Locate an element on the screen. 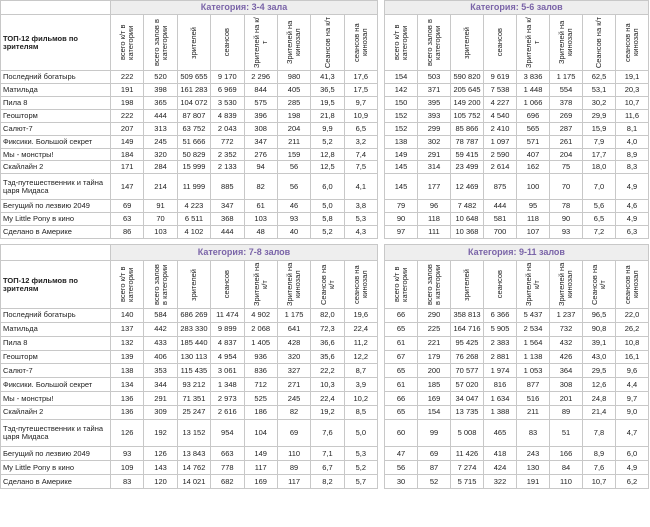 The image size is (650, 527). cell-value: 11,2 is located at coordinates (361, 343).